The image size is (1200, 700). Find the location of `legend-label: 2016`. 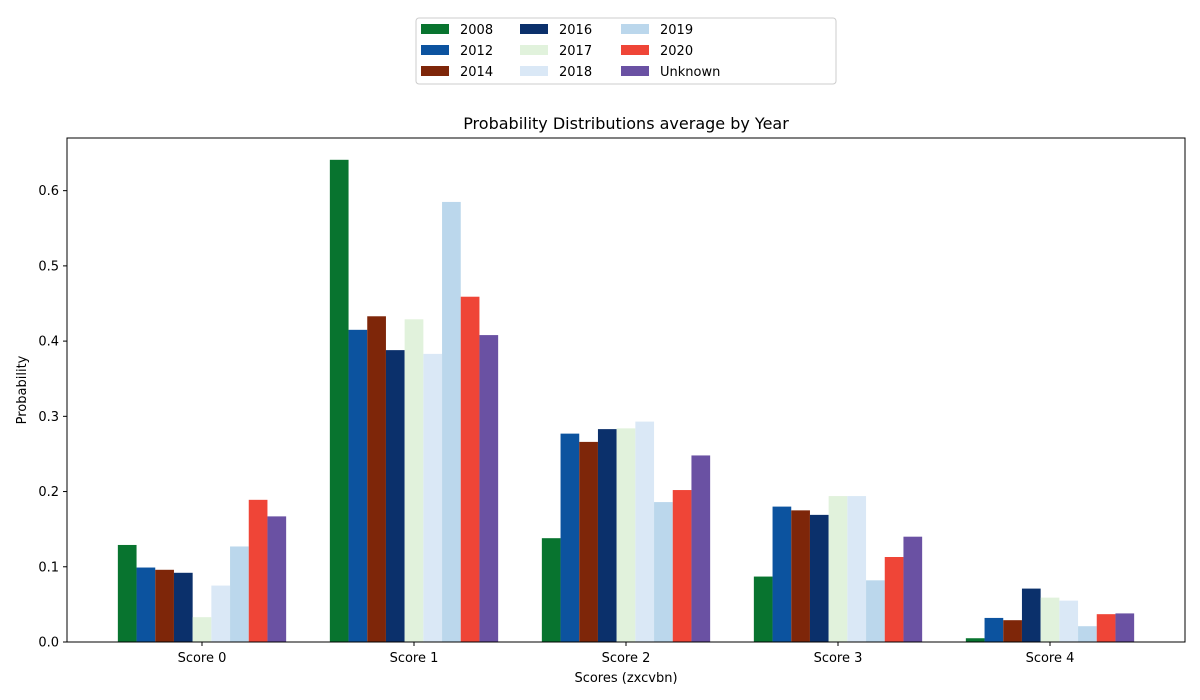

legend-label: 2016 is located at coordinates (575, 30).